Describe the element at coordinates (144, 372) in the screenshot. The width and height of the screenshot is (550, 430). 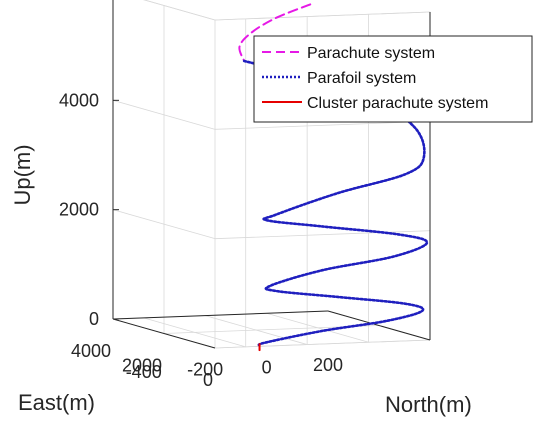
I see `x-tick-label: -400` at that location.